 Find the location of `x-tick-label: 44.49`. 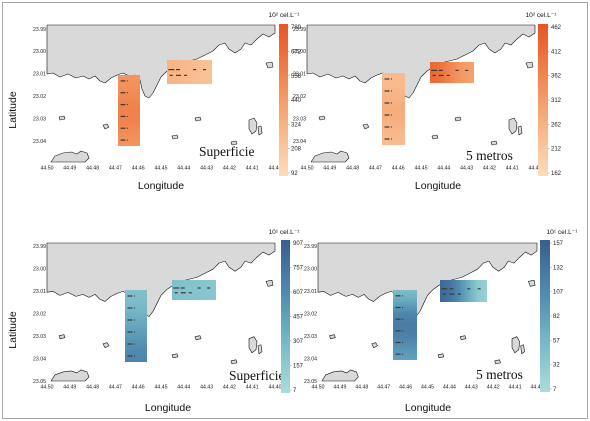

x-tick-label: 44.49 is located at coordinates (69, 169).